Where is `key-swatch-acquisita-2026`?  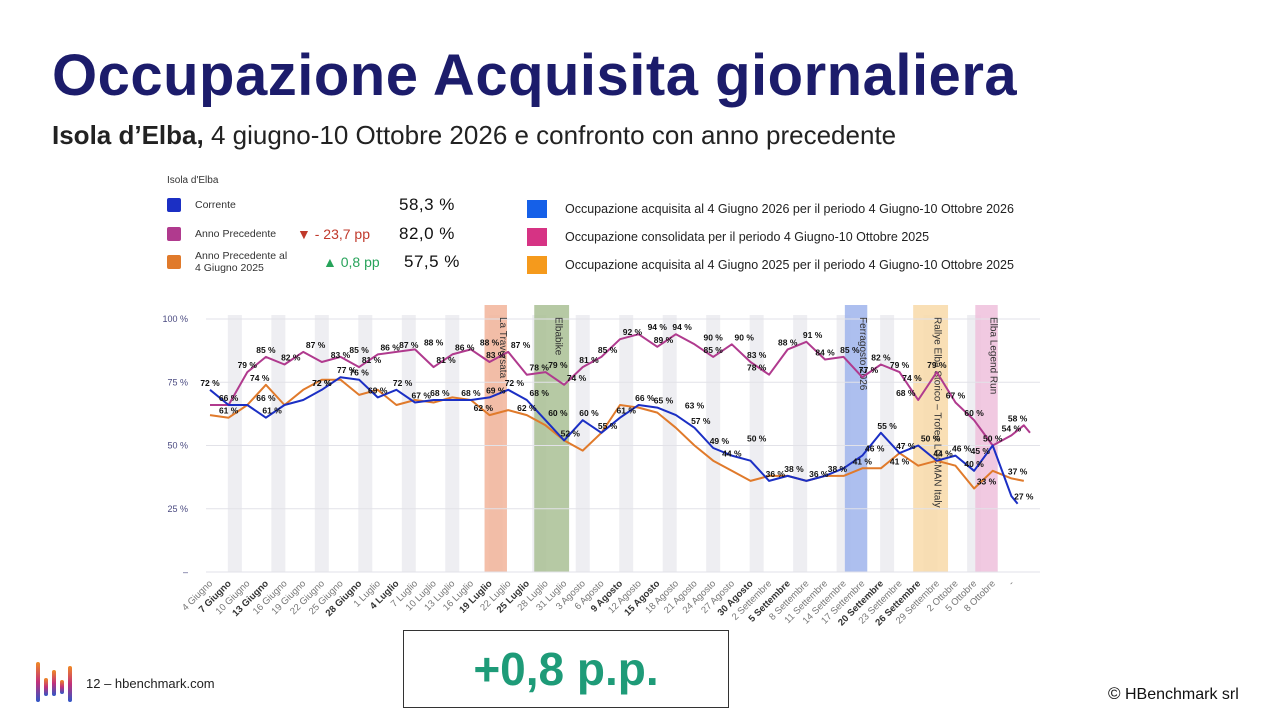
key-swatch-acquisita-2026 is located at coordinates (537, 209).